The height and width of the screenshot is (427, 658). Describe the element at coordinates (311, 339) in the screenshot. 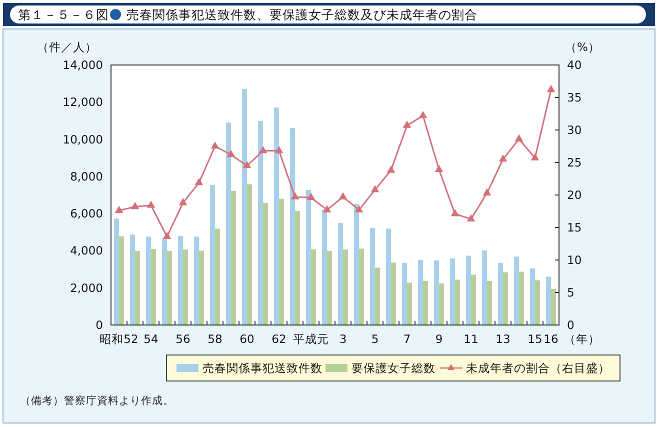

I see `x-tick-label: 平成元` at that location.